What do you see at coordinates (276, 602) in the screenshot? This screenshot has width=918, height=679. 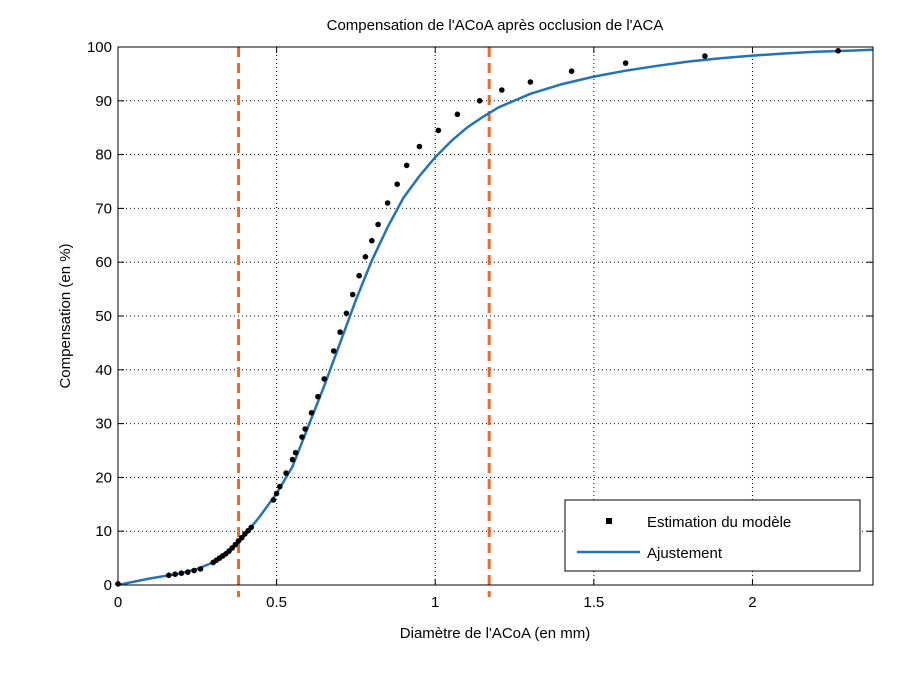 I see `x-tick-label: 0.5` at bounding box center [276, 602].